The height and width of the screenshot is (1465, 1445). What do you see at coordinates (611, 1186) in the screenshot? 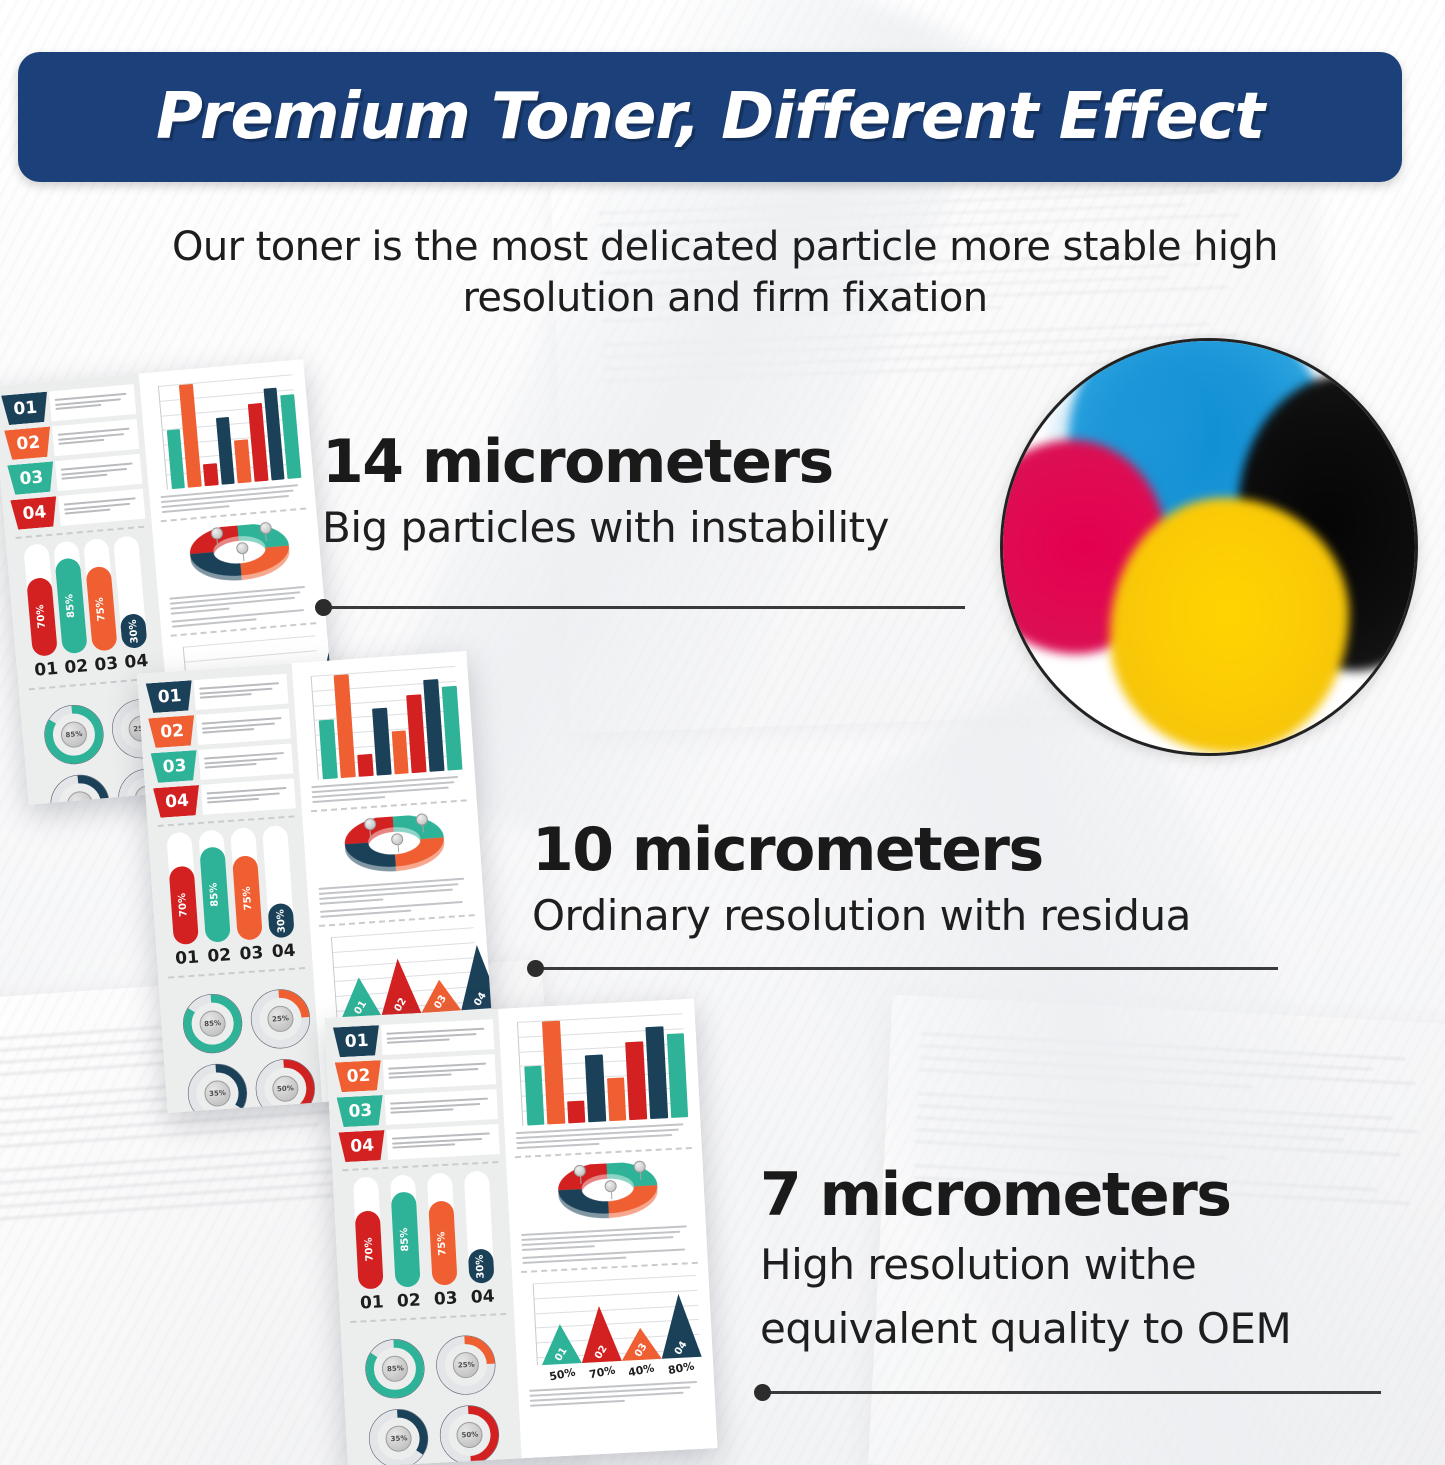
I see `ring-pin` at bounding box center [611, 1186].